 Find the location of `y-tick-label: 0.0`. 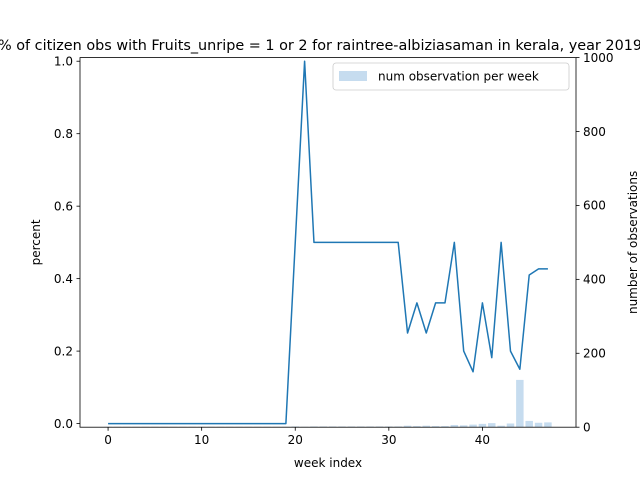

y-tick-label: 0.0 is located at coordinates (63, 424).